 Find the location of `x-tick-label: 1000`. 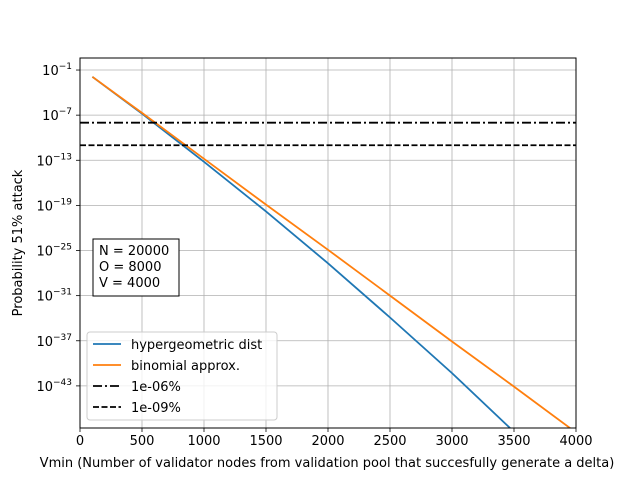

x-tick-label: 1000 is located at coordinates (203, 441).